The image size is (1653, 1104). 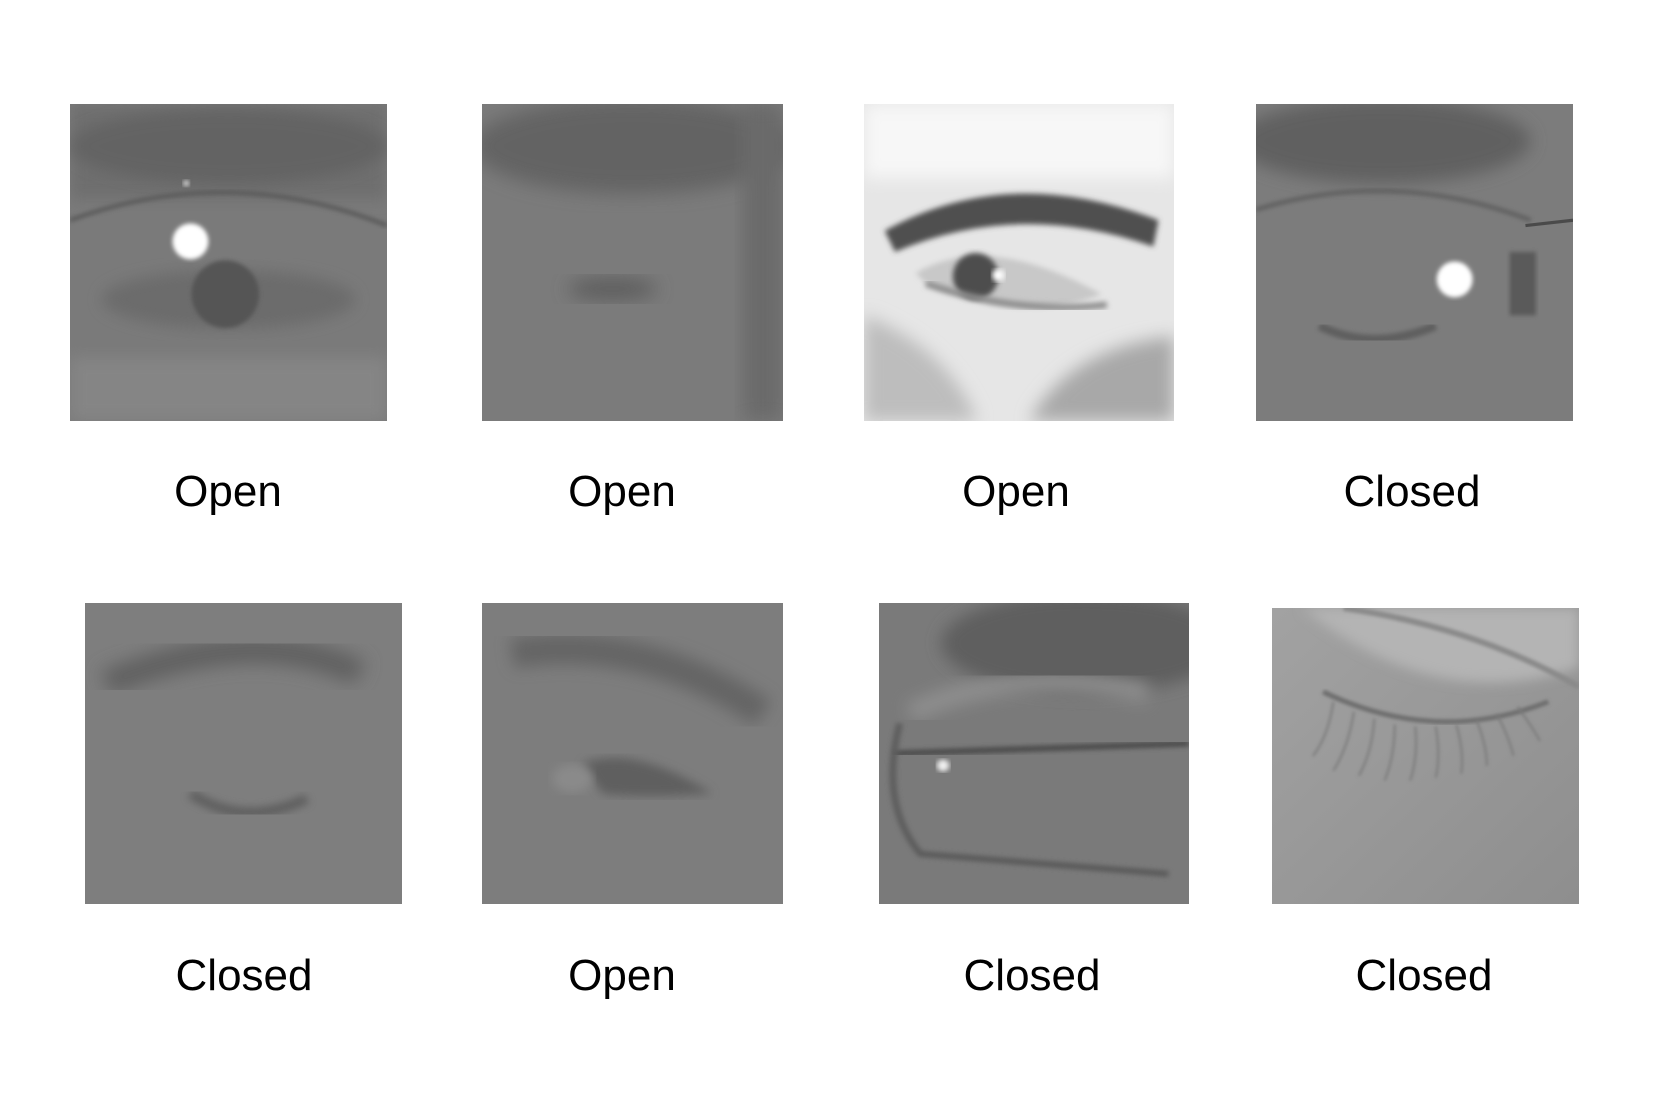 I want to click on narrow-eye-icon, so click(x=632, y=262).